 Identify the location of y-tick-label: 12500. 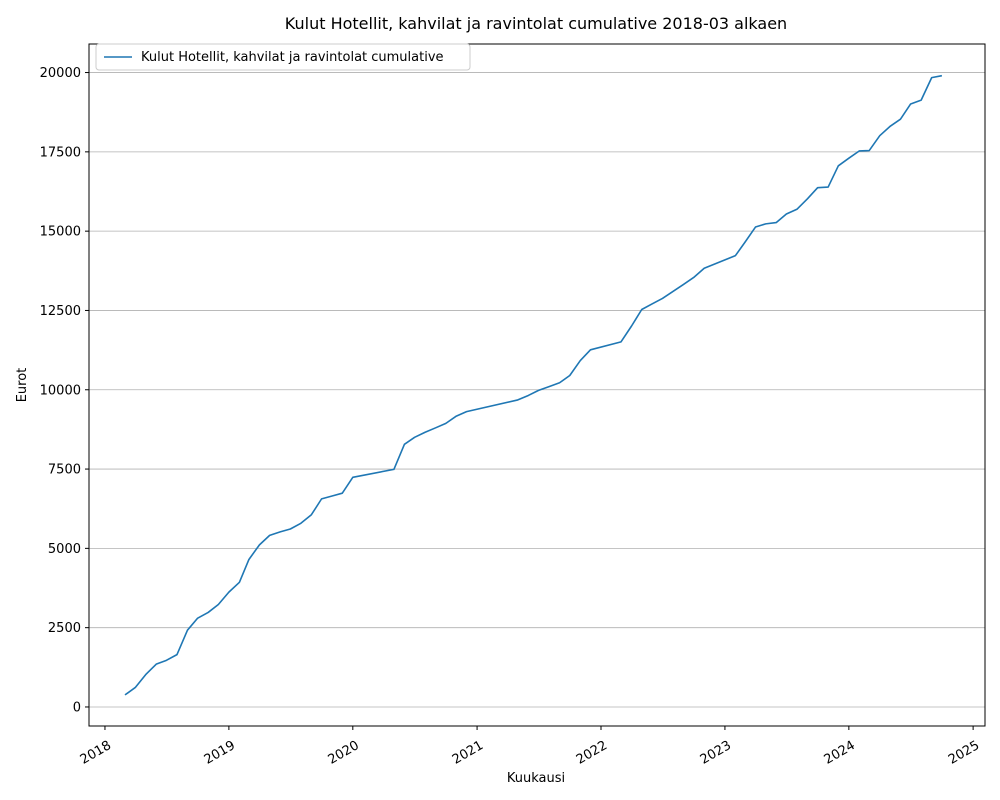
(60, 311).